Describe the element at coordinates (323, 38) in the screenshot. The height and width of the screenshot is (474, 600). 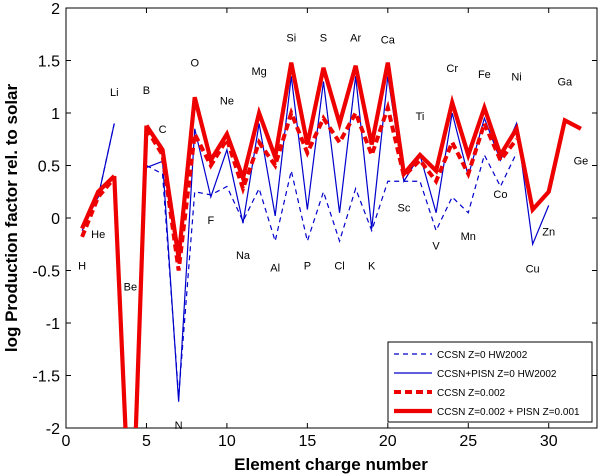
I see `element-label: S` at that location.